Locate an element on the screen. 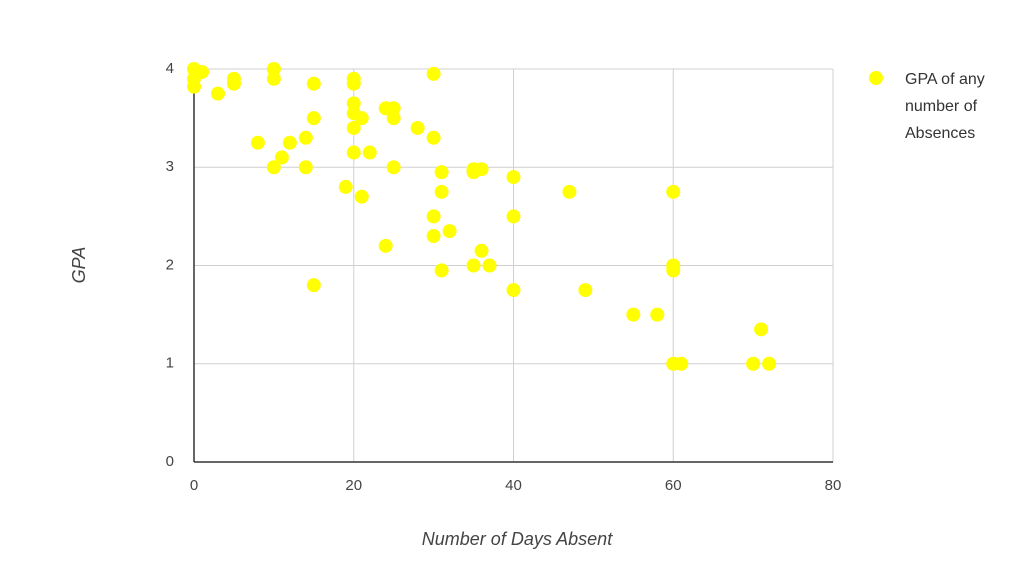  y-tick-label: 2 is located at coordinates (170, 264).